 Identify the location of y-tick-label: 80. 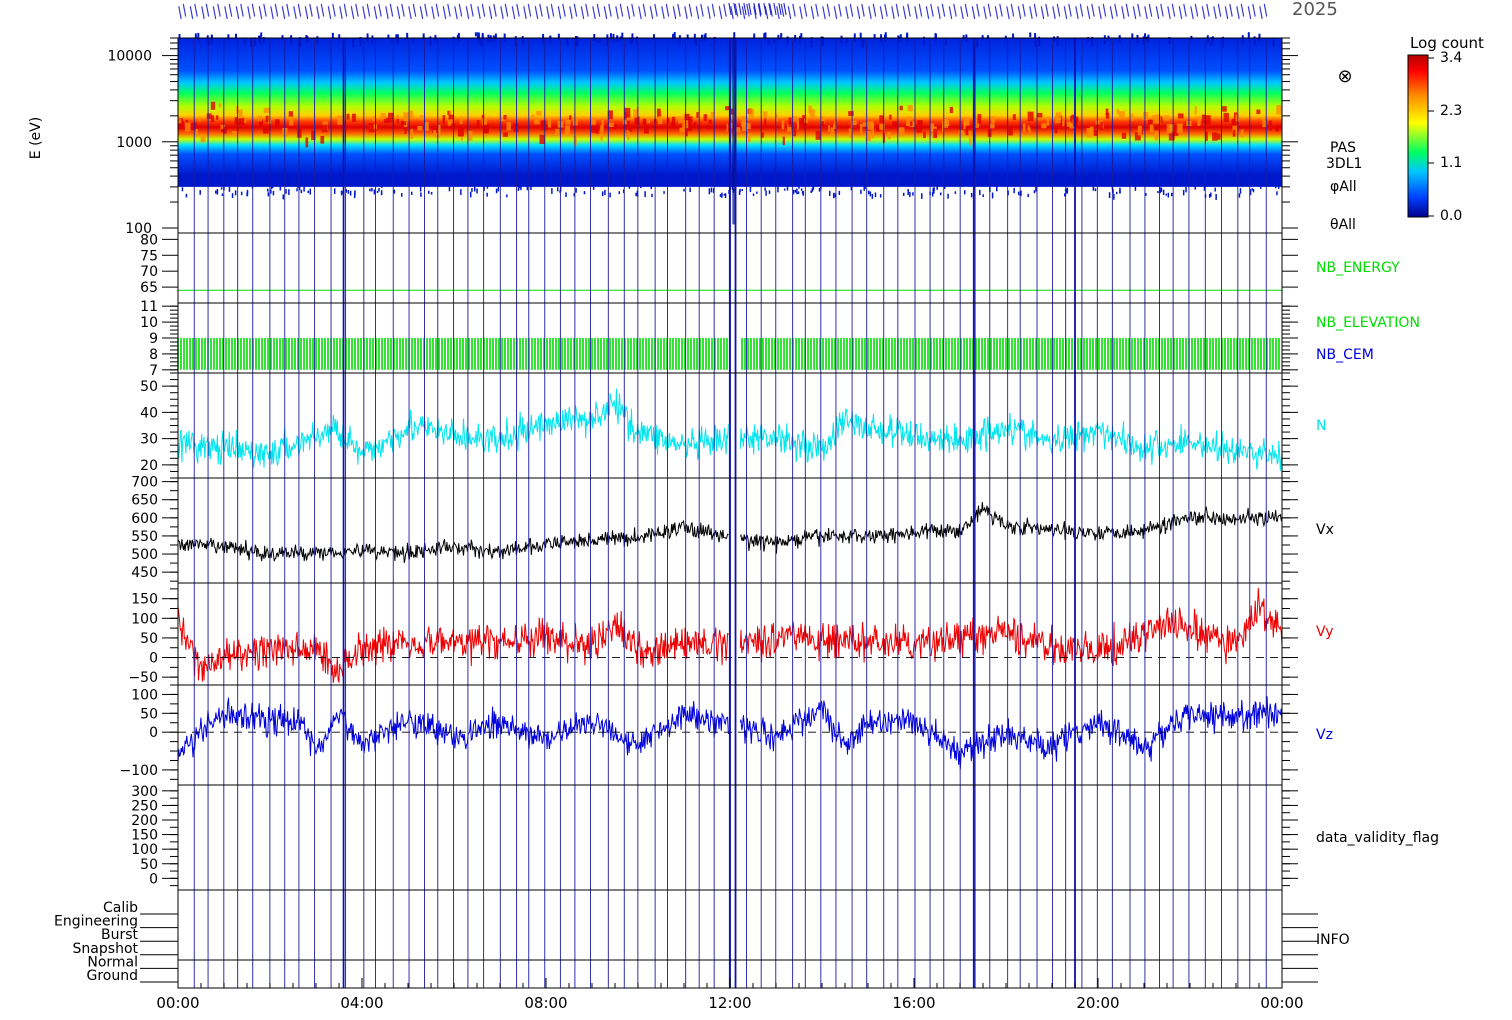
(149, 240).